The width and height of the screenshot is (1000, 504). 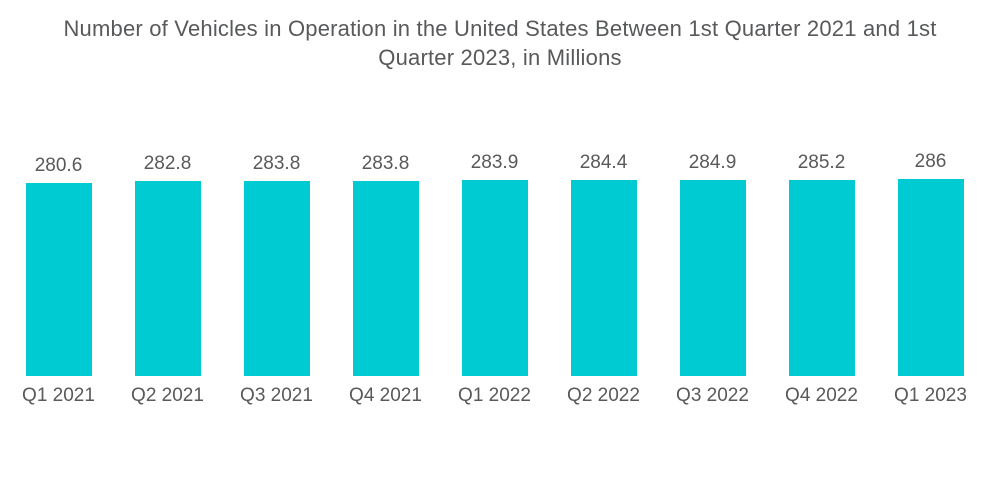 I want to click on bar-column: 283.8 Q4 2021, so click(x=385, y=281).